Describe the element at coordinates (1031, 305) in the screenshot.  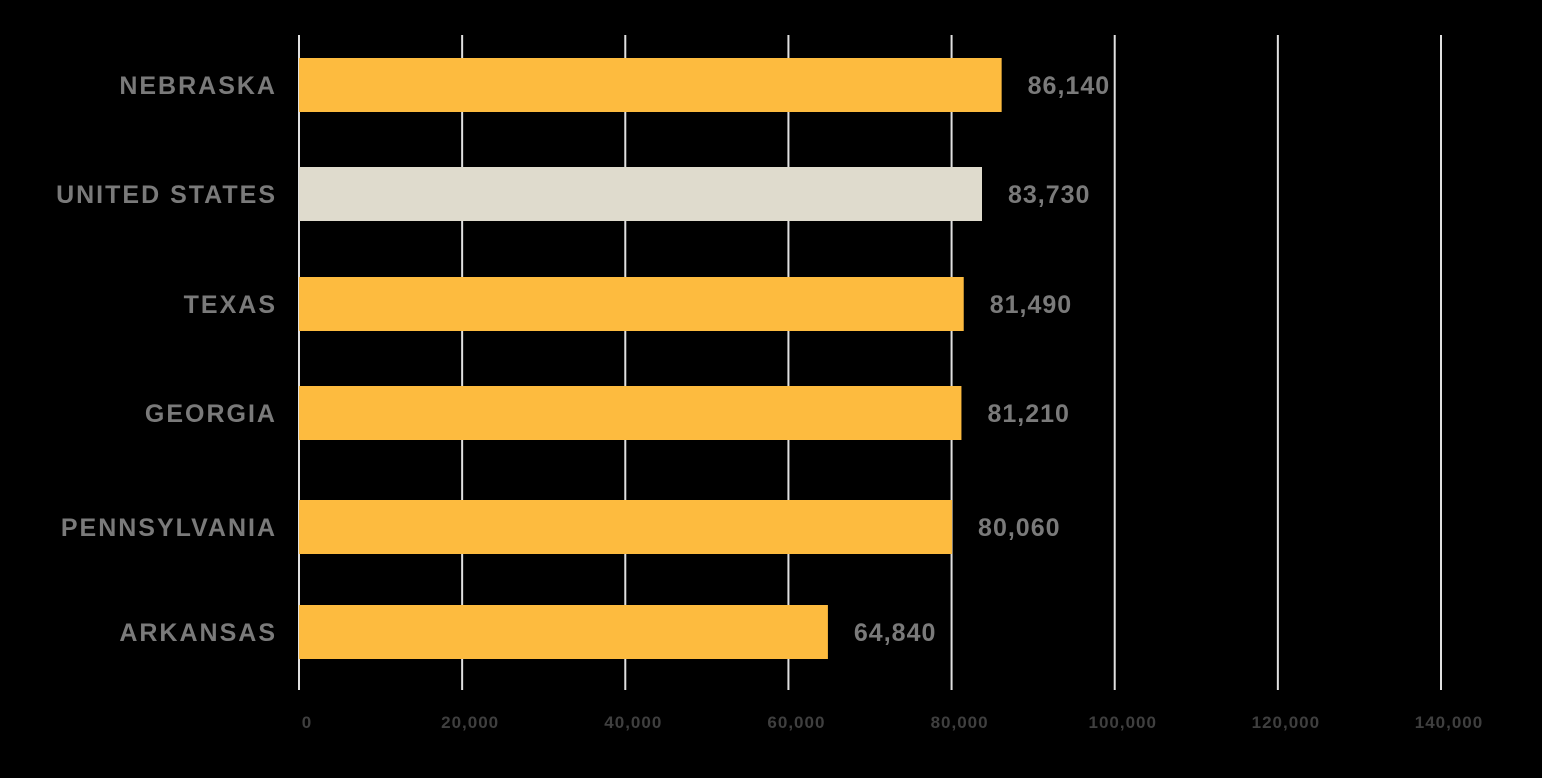
I see `value-label: 81,490` at that location.